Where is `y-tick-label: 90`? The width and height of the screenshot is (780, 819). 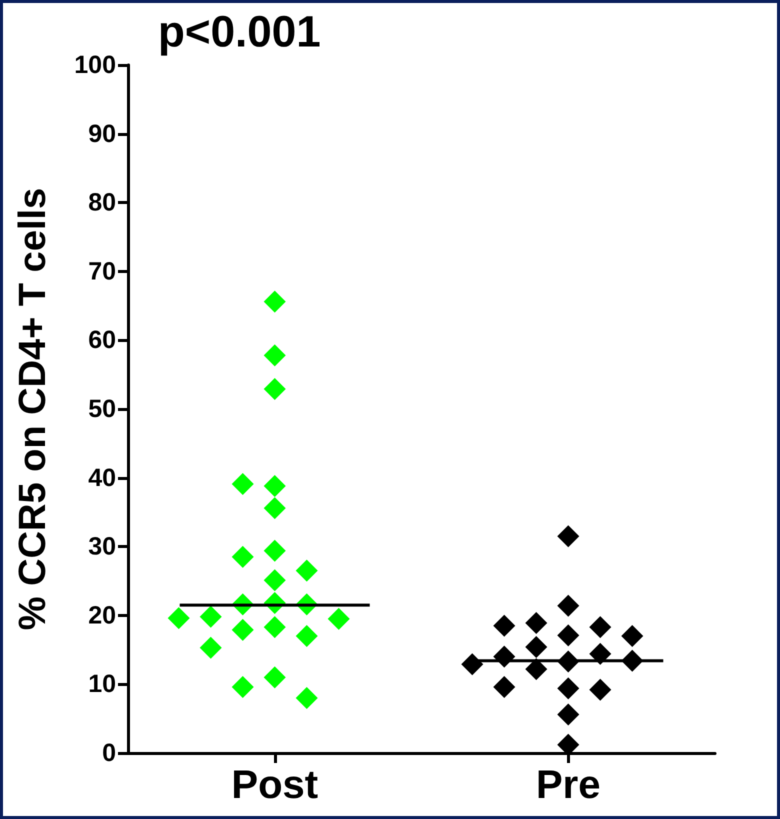
y-tick-label: 90 is located at coordinates (102, 134).